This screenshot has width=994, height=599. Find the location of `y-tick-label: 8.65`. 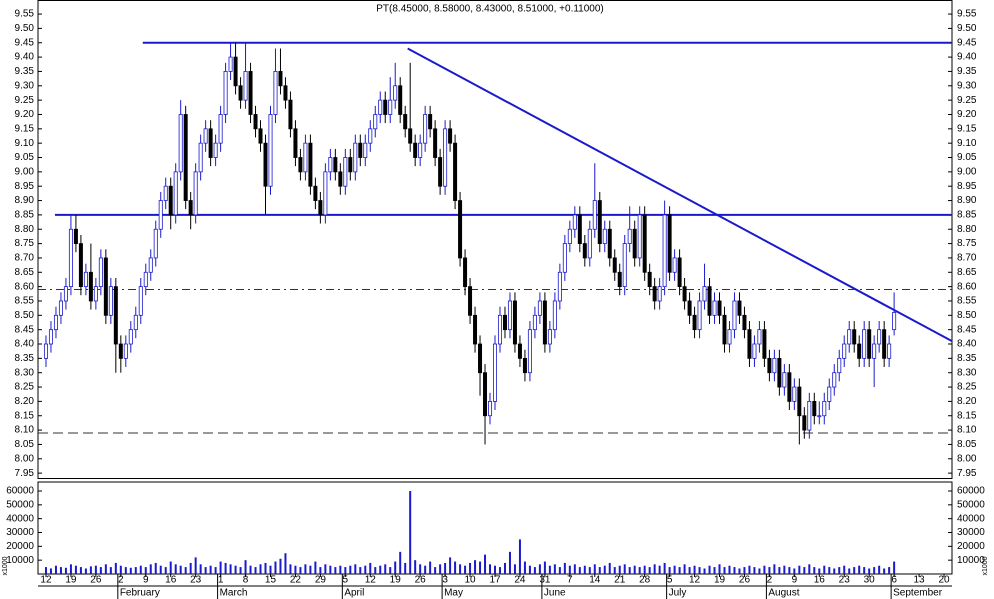

y-tick-label: 8.65 is located at coordinates (967, 272).